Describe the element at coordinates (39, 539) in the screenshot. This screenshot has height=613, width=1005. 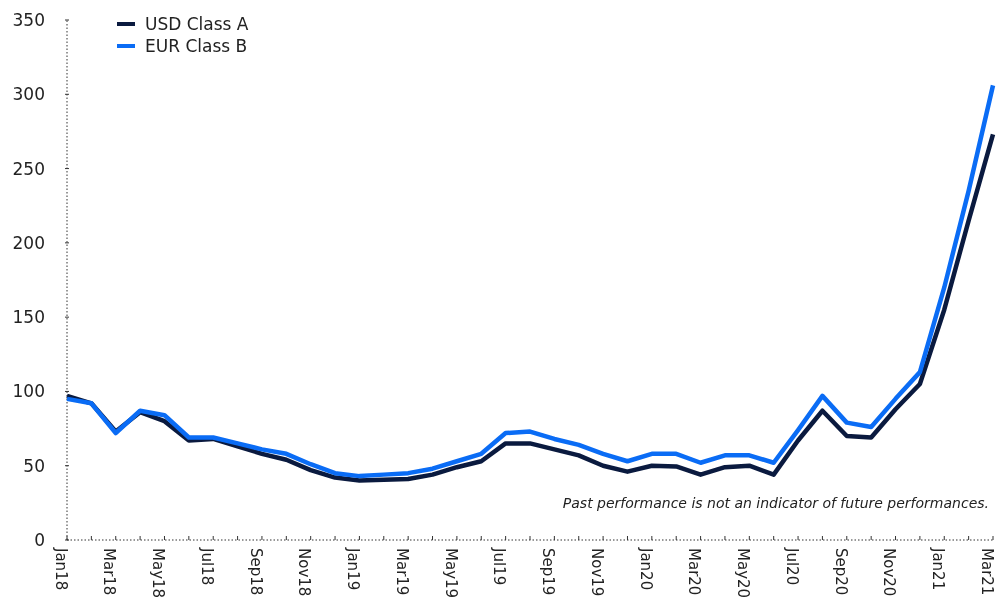
I see `y-tick-label: 0` at that location.